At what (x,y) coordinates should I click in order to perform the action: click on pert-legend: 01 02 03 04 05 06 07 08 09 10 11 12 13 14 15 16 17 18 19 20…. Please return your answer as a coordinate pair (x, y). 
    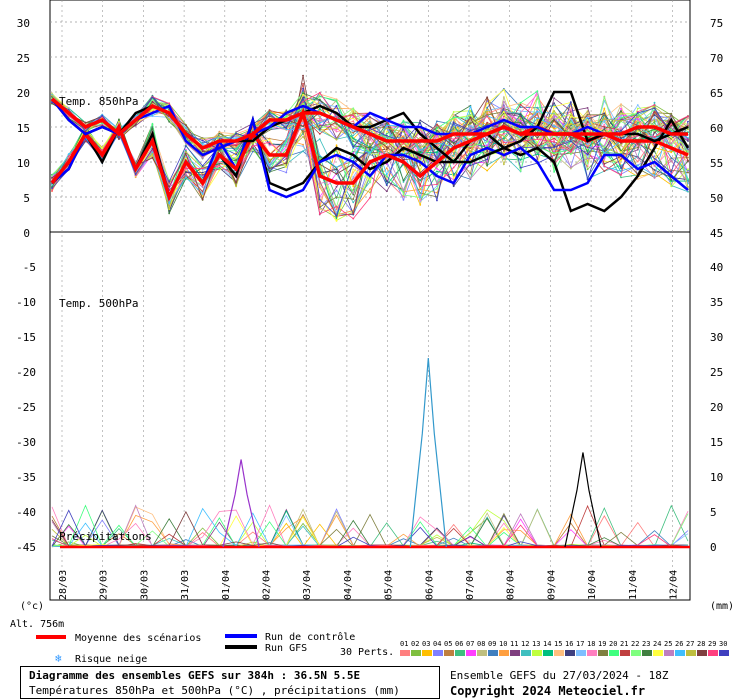
    Looking at the image, I should click on (564, 648).